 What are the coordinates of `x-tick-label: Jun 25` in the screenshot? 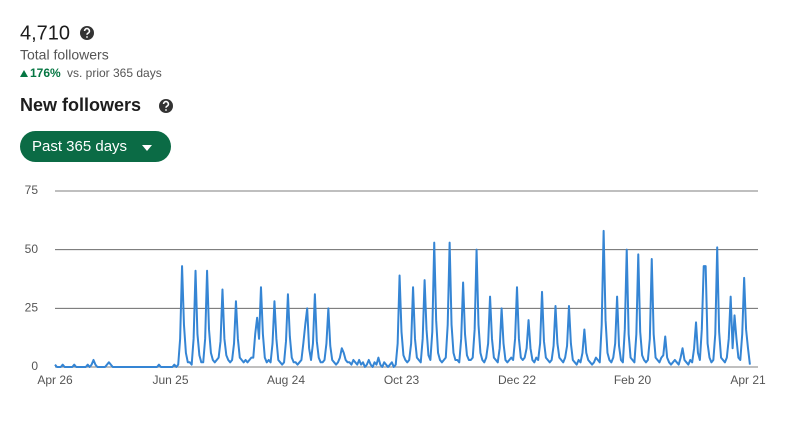 It's located at (170, 380).